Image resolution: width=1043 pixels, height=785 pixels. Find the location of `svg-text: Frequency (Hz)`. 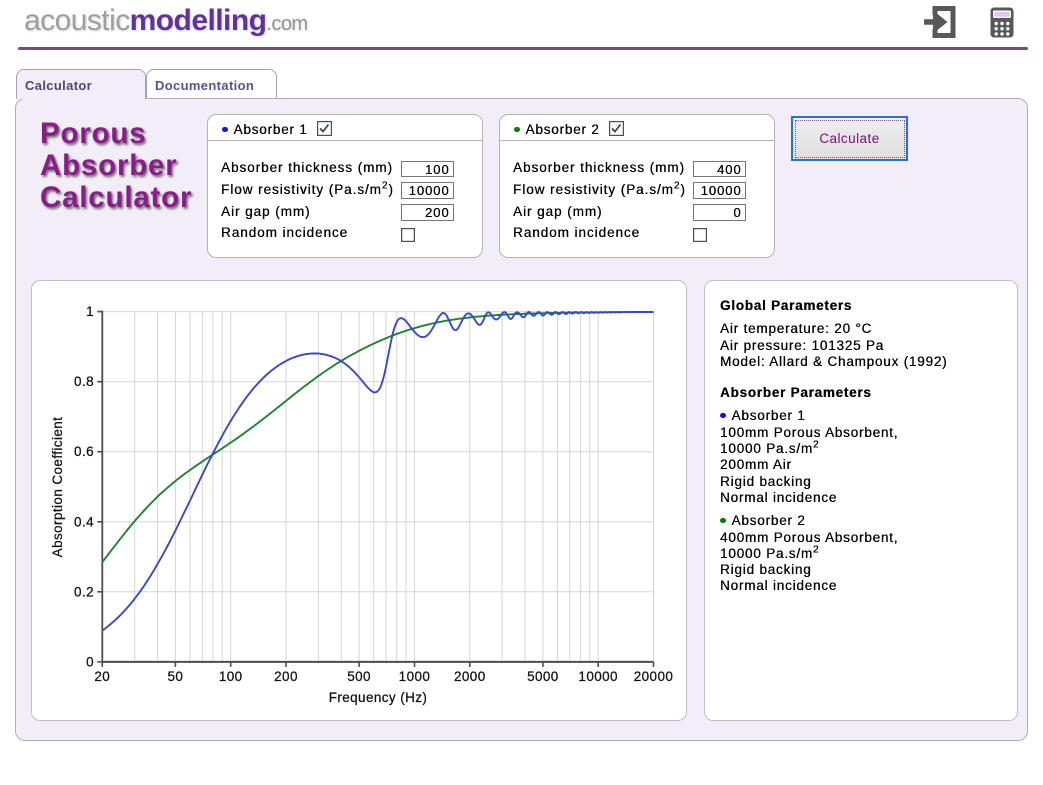

svg-text: Frequency (Hz) is located at coordinates (378, 697).